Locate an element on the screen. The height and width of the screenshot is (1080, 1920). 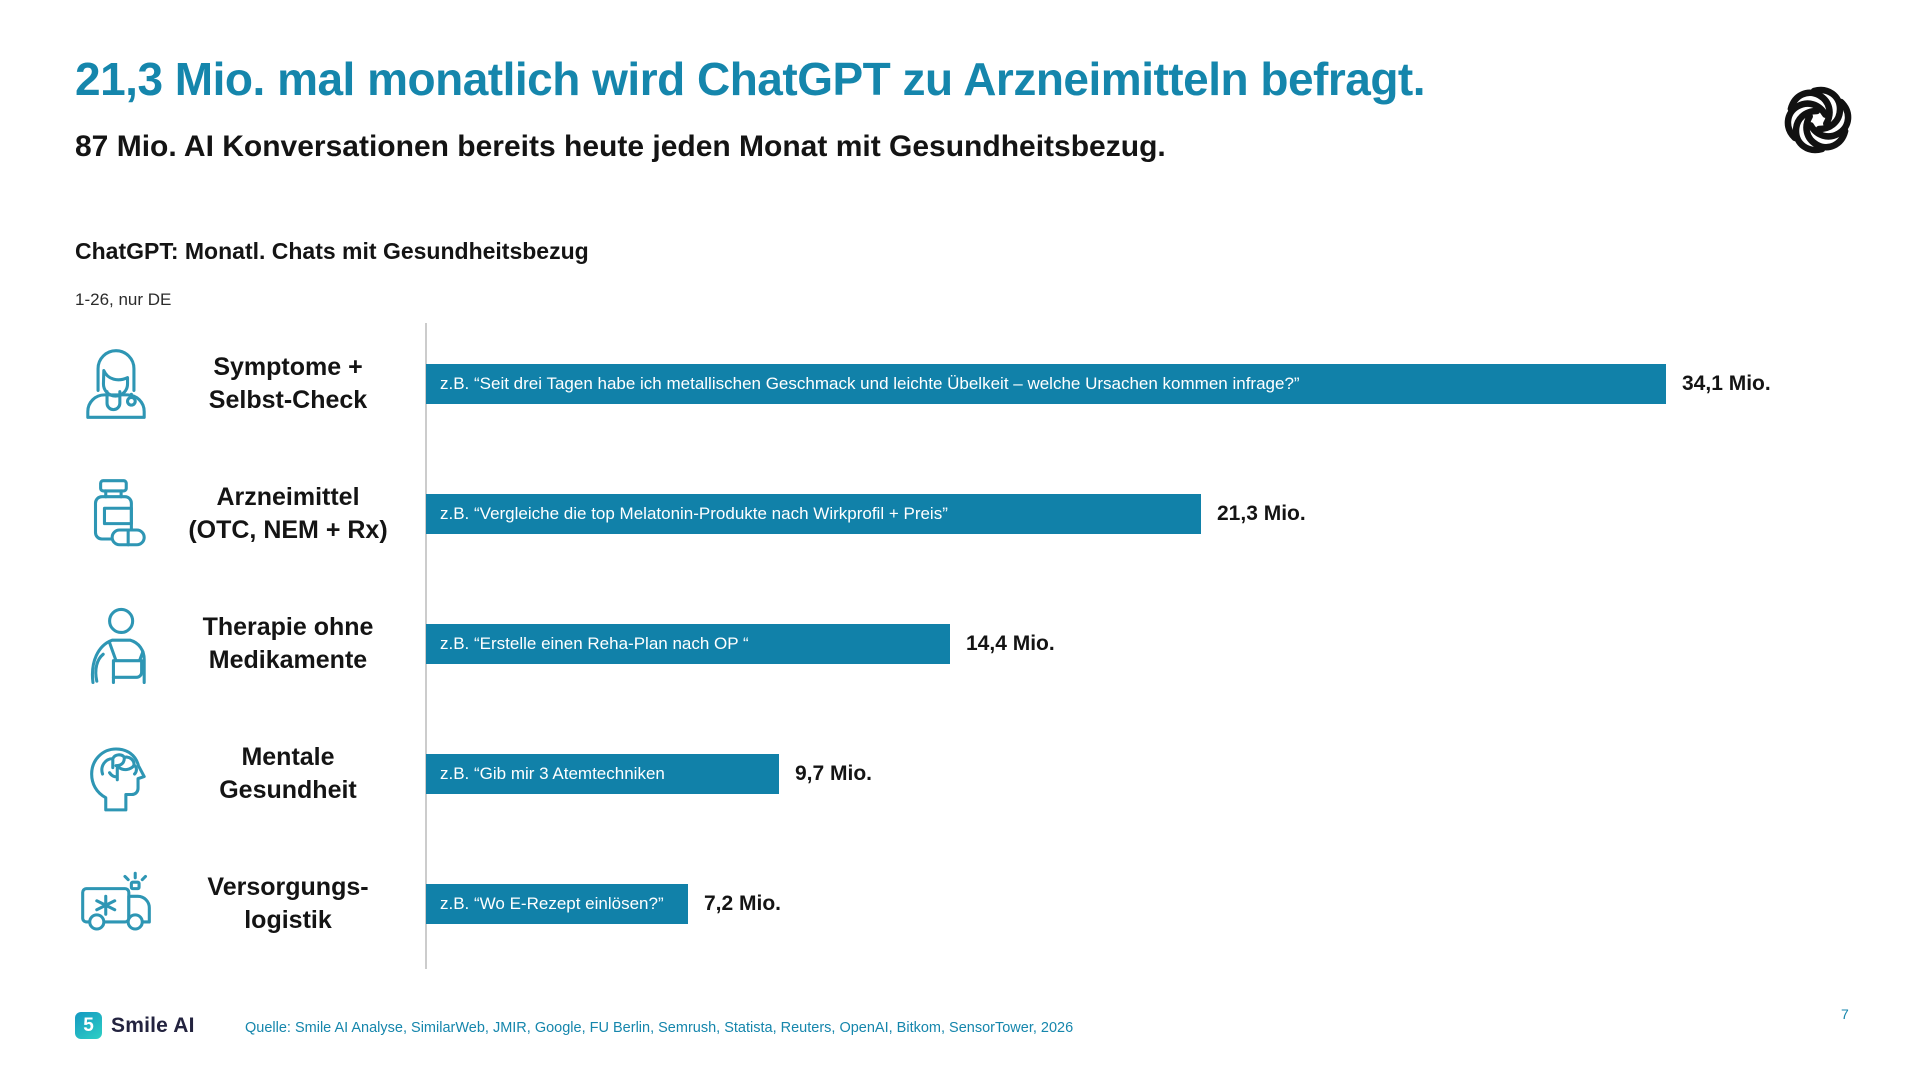
bar: z.B. “Wo E-Rezept einlösen?” is located at coordinates (557, 904).